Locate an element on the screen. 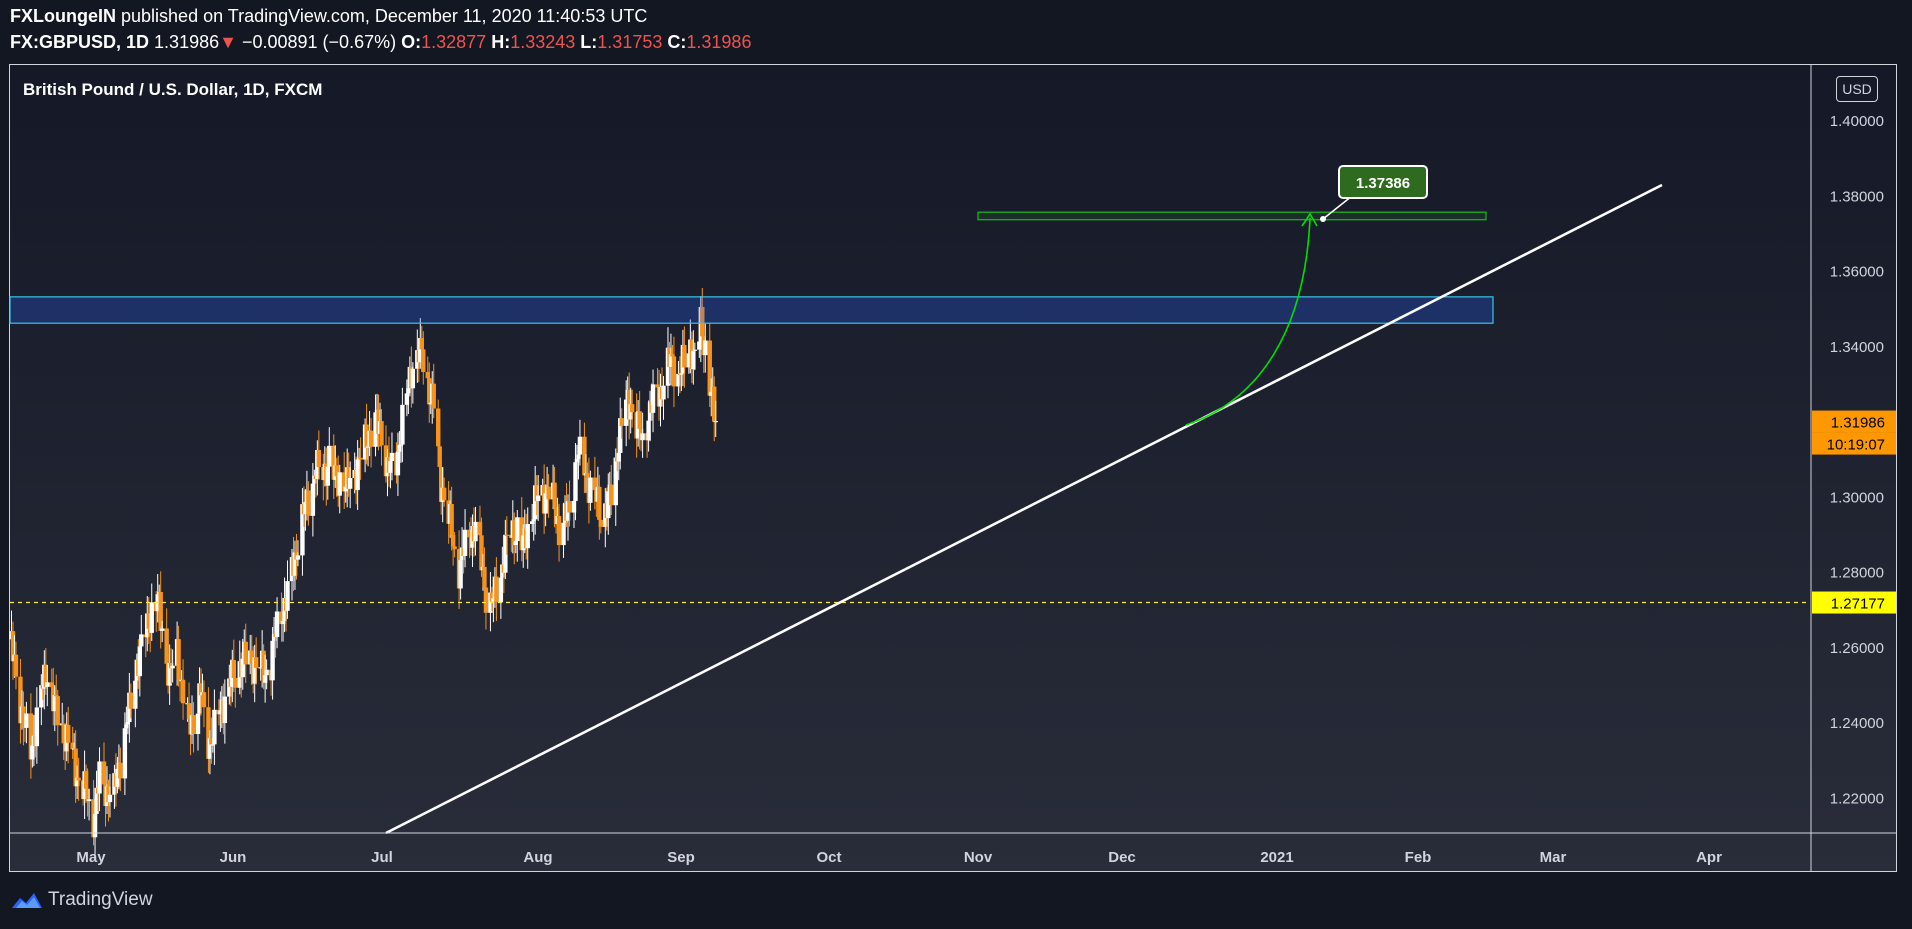 This screenshot has height=929, width=1912. countdown-tag is located at coordinates (1854, 443).